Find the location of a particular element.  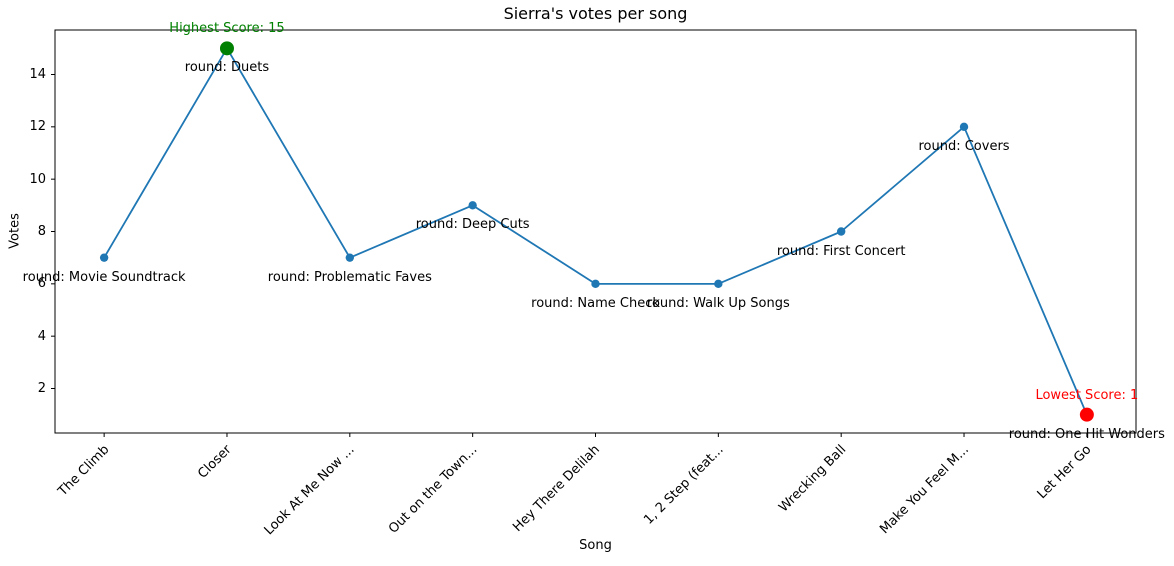

chart-title: Sierra's votes per song is located at coordinates (595, 13).